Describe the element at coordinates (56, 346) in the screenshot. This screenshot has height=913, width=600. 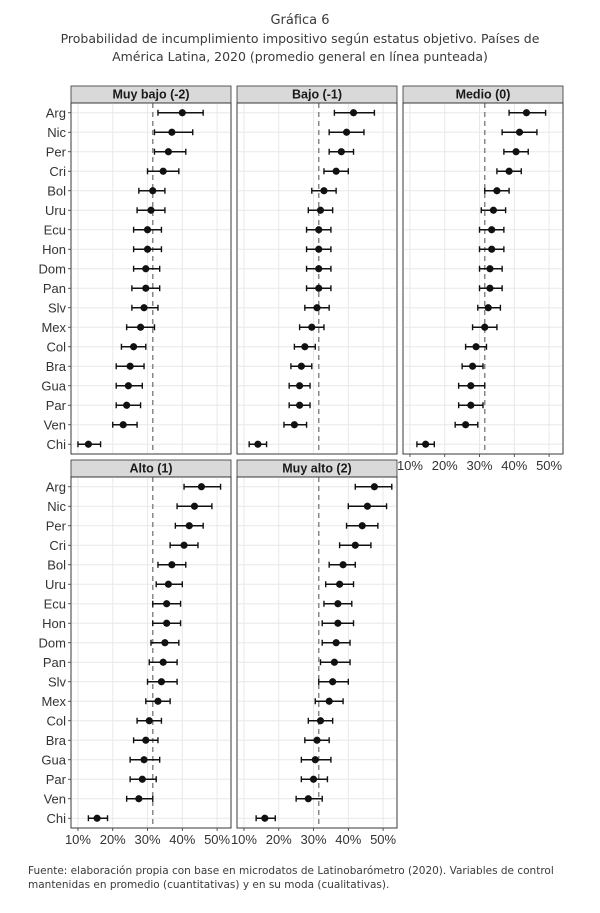
I see `y-tick-label: Col` at that location.